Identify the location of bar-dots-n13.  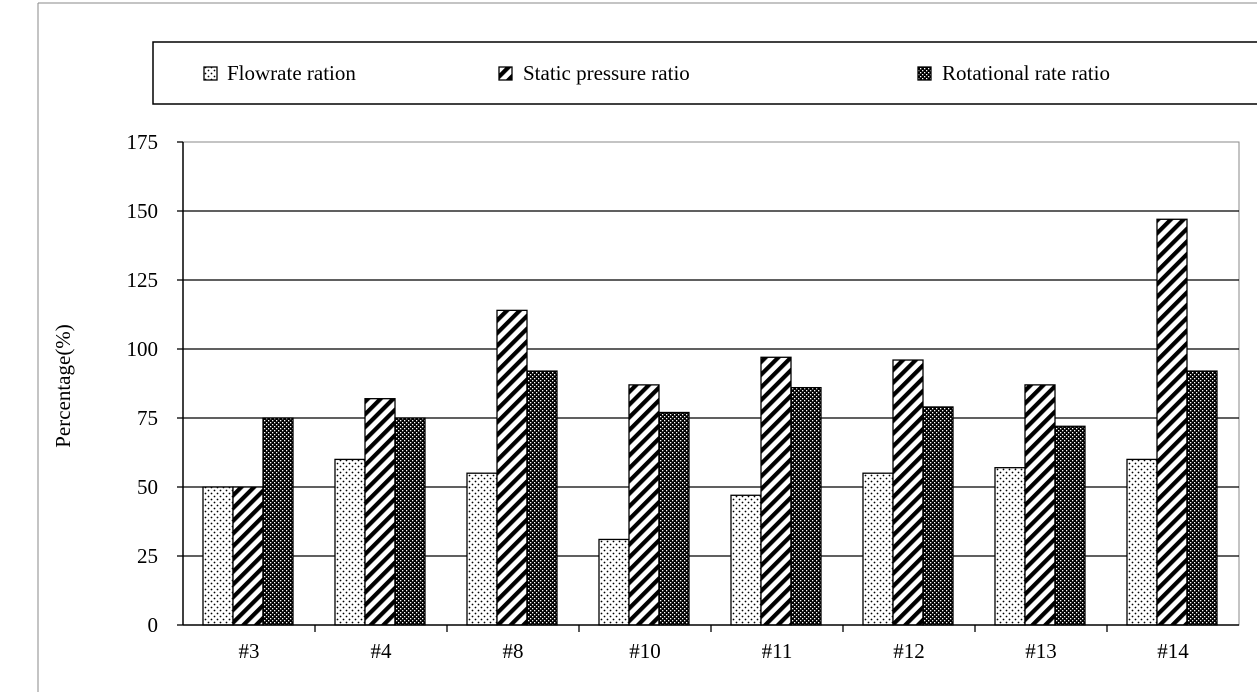
(1010, 546).